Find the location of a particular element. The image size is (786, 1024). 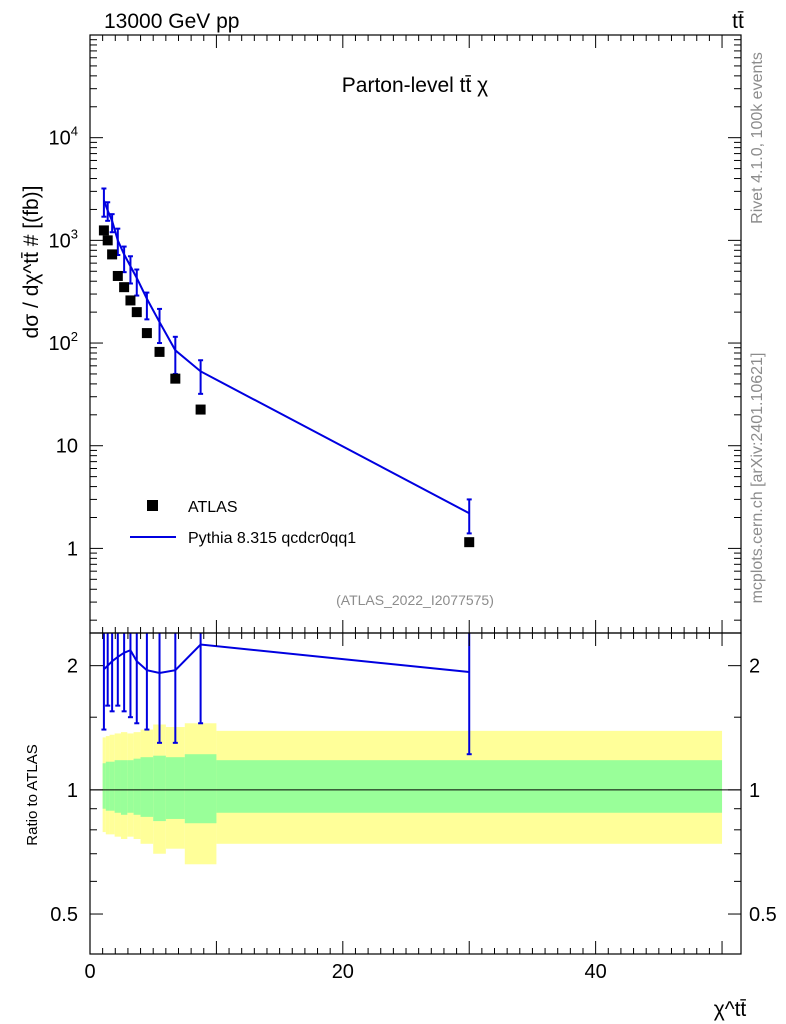

y-tick-exponent: 2 is located at coordinates (74, 336).